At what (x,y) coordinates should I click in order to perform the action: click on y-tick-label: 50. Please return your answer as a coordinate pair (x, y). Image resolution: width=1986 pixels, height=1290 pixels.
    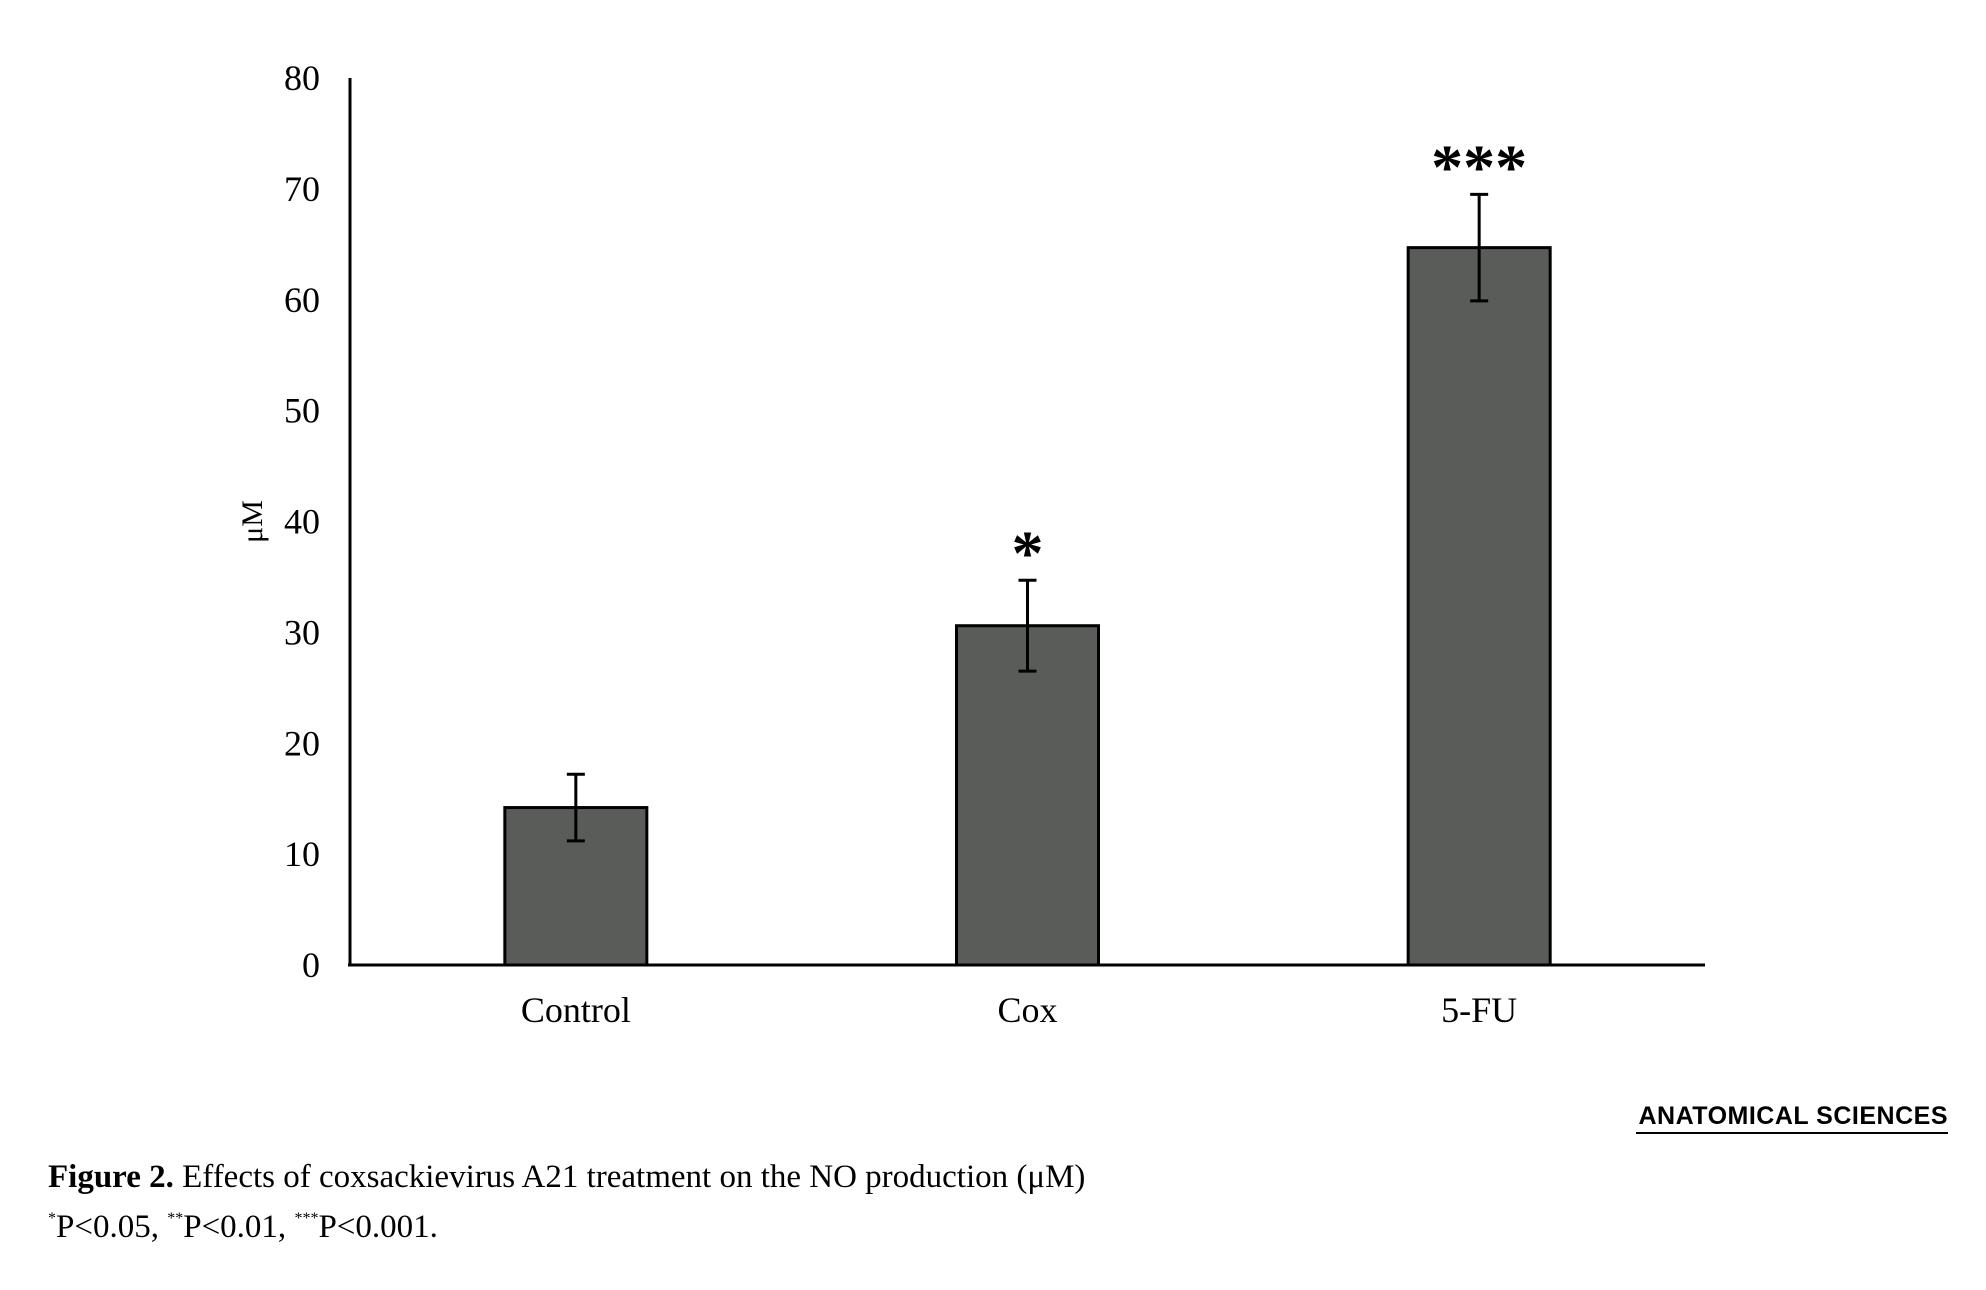
    Looking at the image, I should click on (302, 411).